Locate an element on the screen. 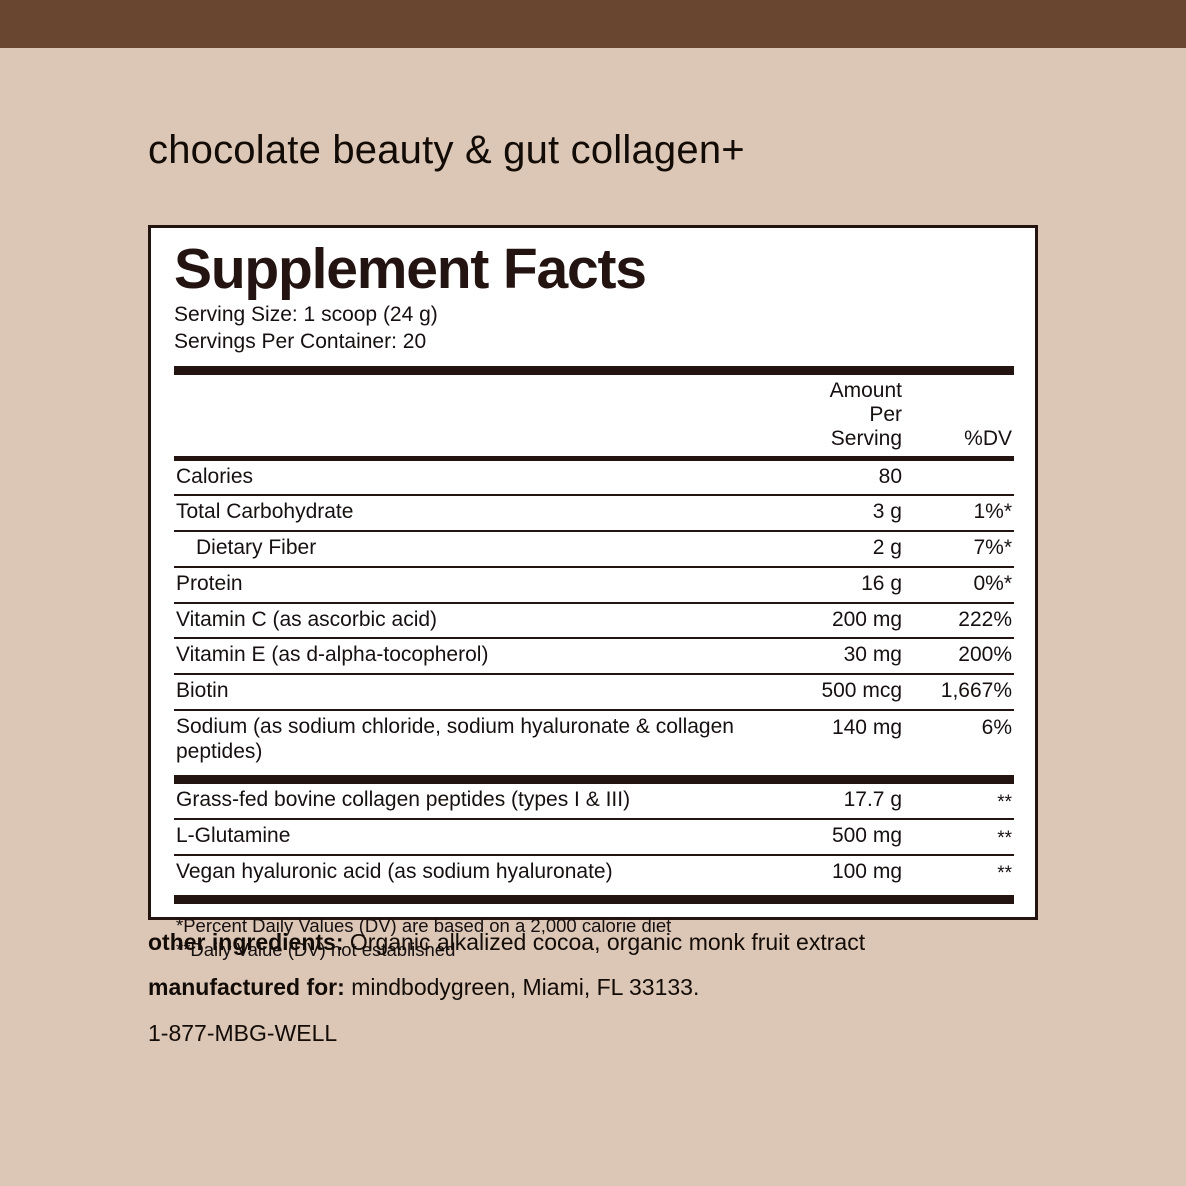 This screenshot has height=1186, width=1186. table-row: Vitamin C (as ascorbic acid) 200 mg 222% is located at coordinates (594, 621).